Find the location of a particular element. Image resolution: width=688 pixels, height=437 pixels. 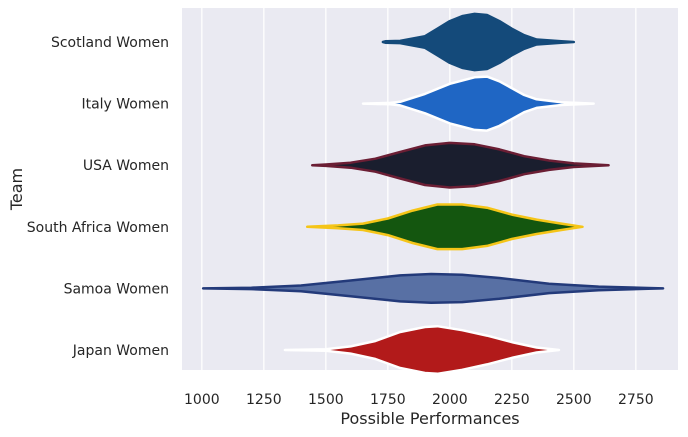

violin-usa-women is located at coordinates (460, 165).